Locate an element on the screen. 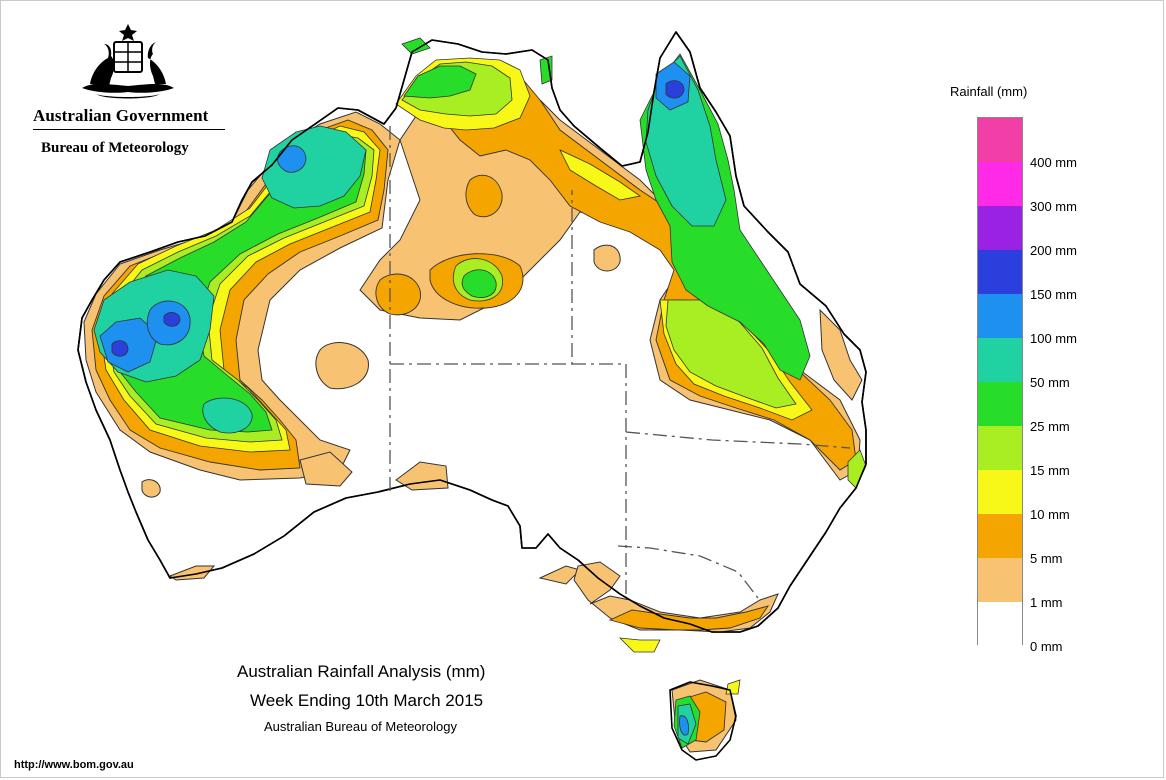 The width and height of the screenshot is (1166, 780). government-title: Australian Government is located at coordinates (121, 115).